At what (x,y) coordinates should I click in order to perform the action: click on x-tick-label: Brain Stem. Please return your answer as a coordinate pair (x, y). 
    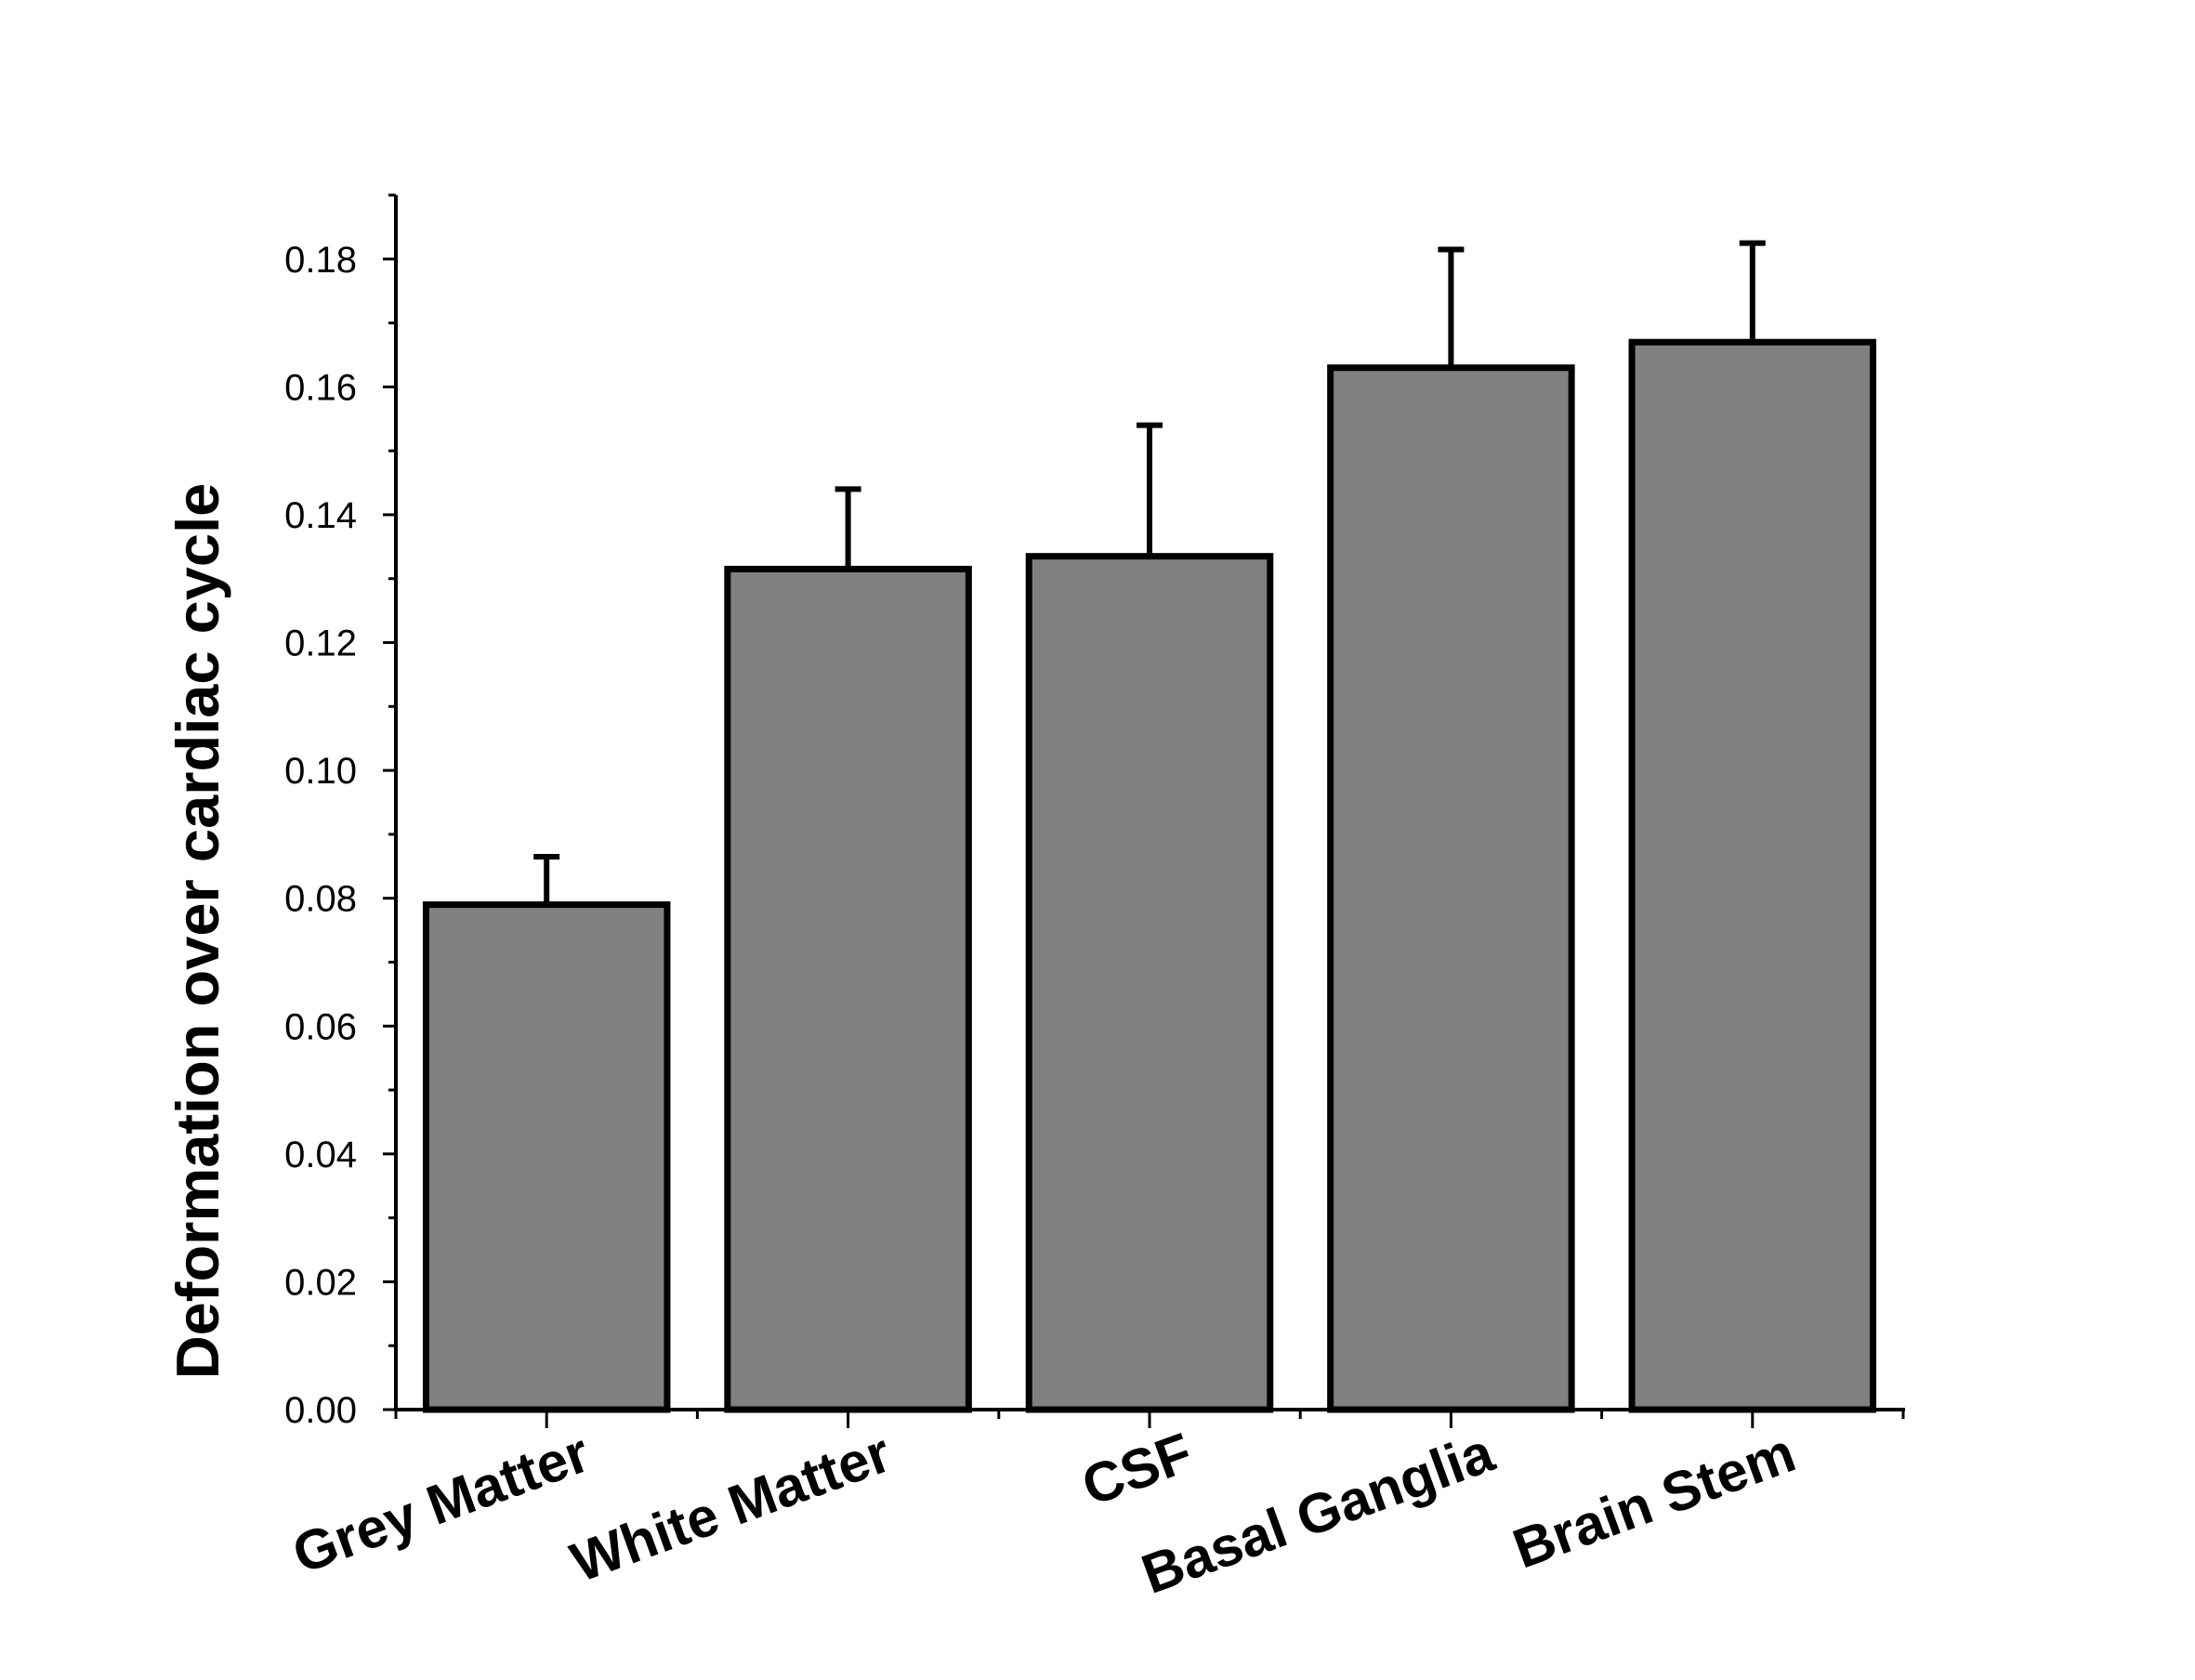
    Looking at the image, I should click on (1654, 1500).